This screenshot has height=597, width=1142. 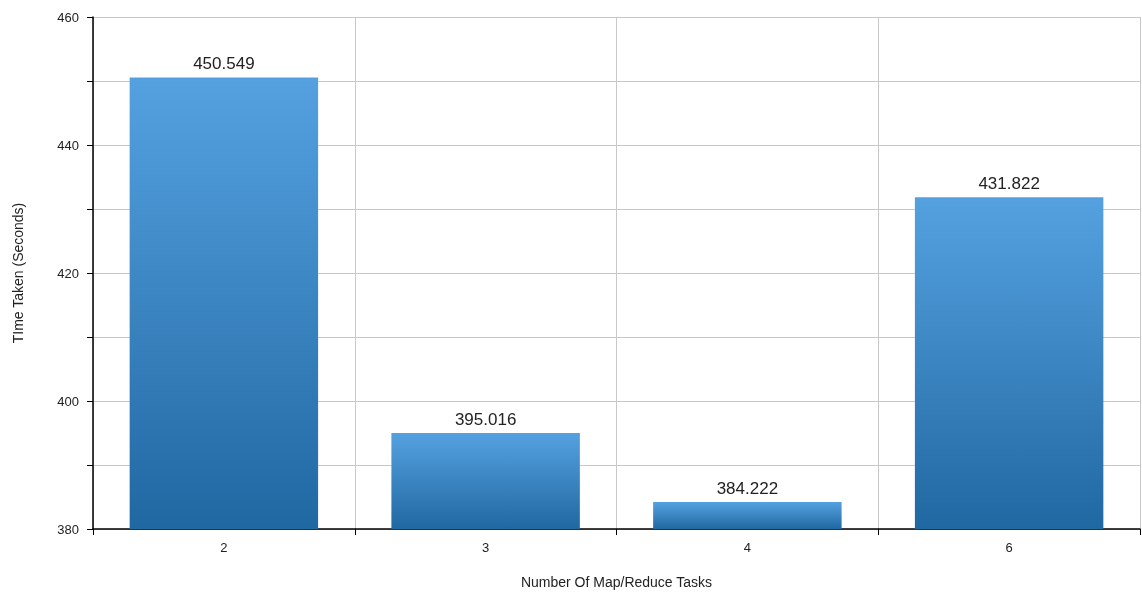 I want to click on x-axis-title: Number Of Map/Reduce Tasks, so click(x=616, y=582).